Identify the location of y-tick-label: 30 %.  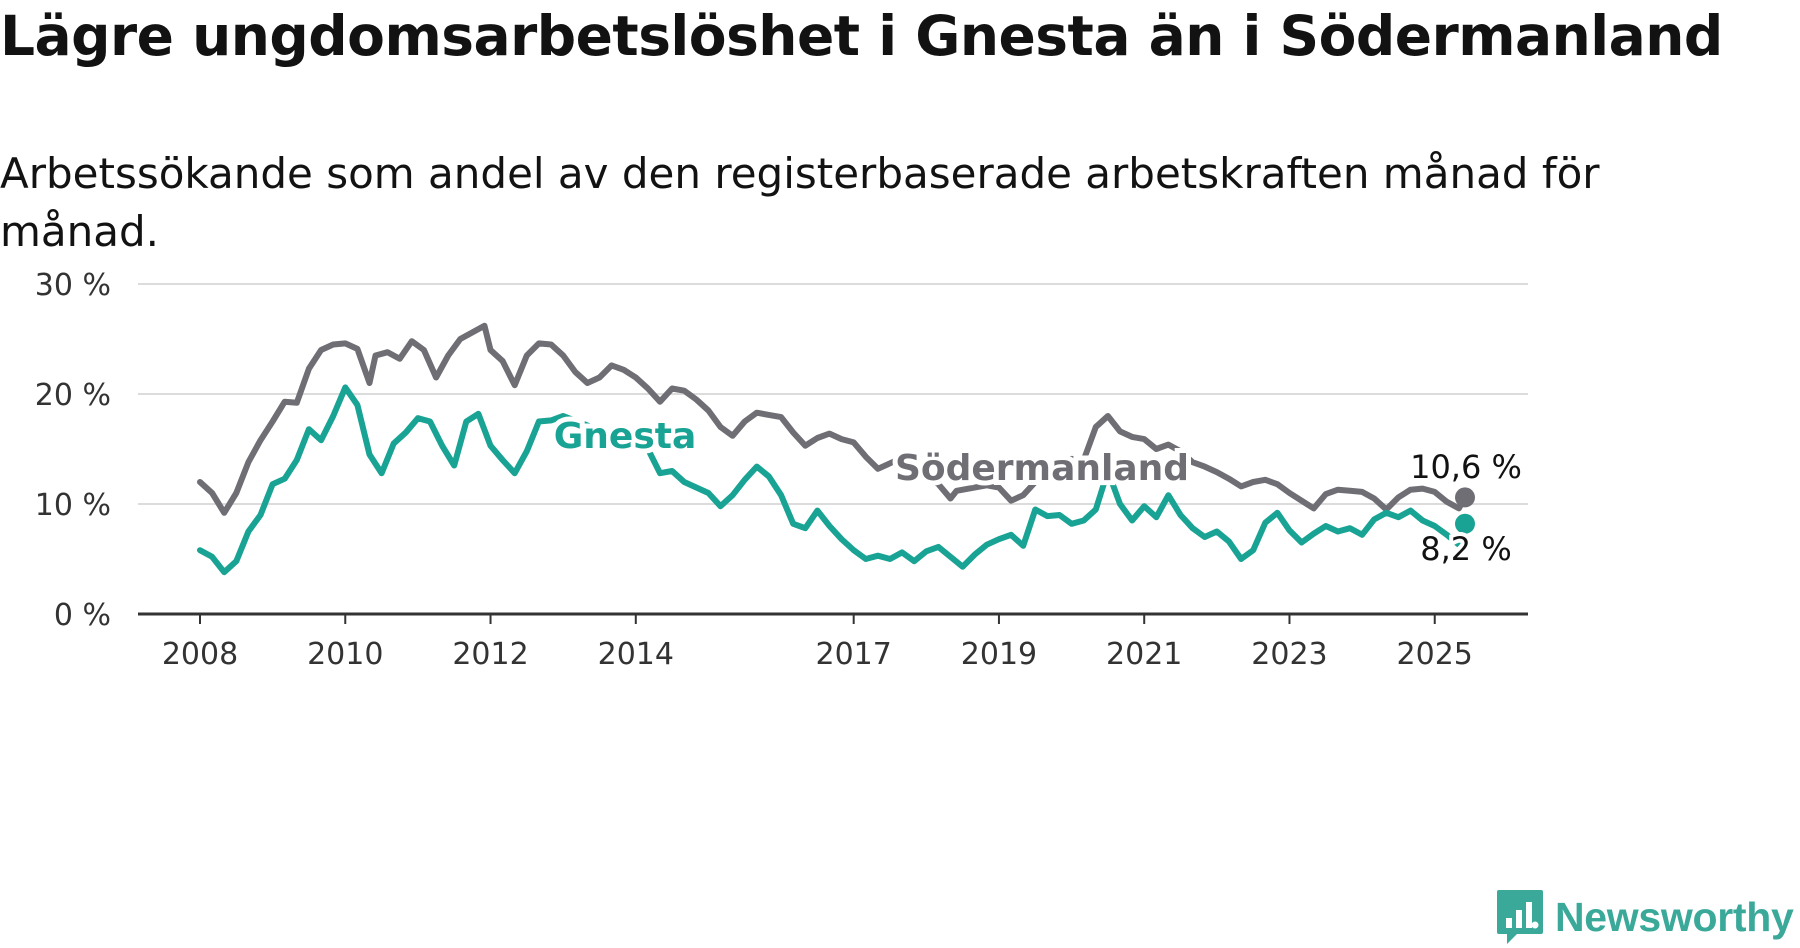
(73, 285).